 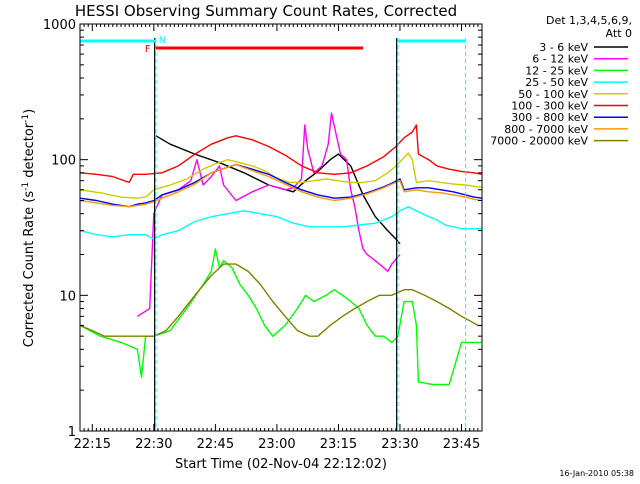 I want to click on y-tick-label: 100, so click(x=63, y=161).